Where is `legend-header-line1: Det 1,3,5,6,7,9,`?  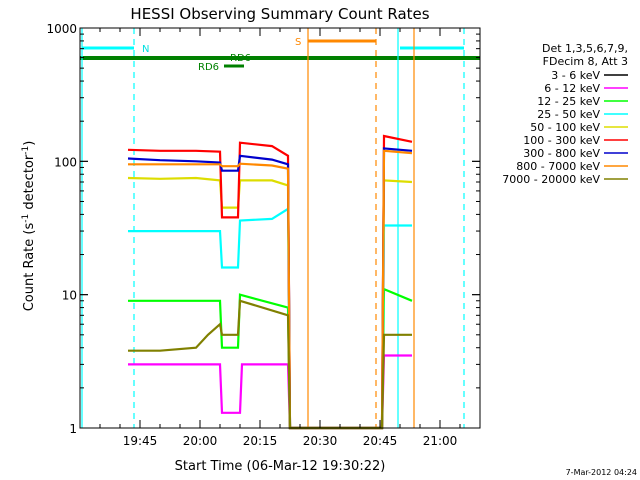
legend-header-line1: Det 1,3,5,6,7,9, is located at coordinates (585, 48).